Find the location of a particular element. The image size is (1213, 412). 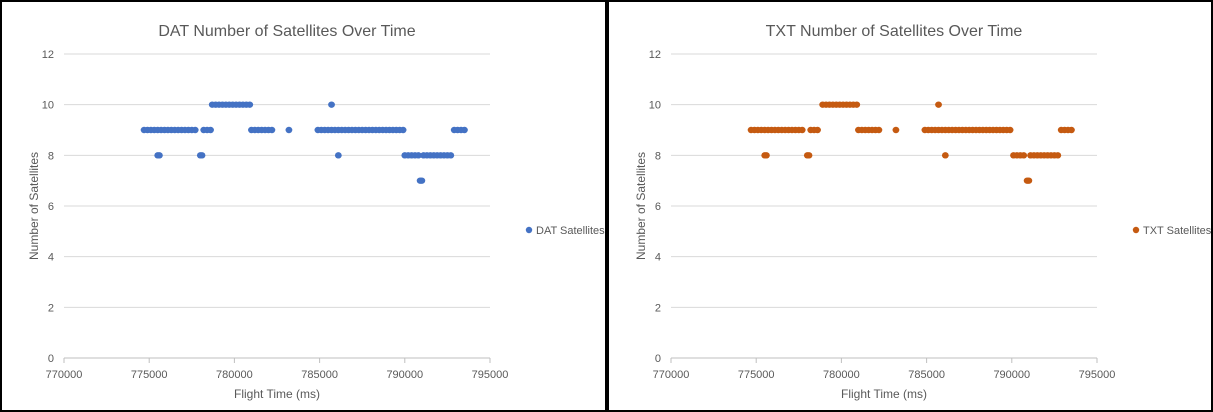

legend-label: DAT Satellites is located at coordinates (570, 231).